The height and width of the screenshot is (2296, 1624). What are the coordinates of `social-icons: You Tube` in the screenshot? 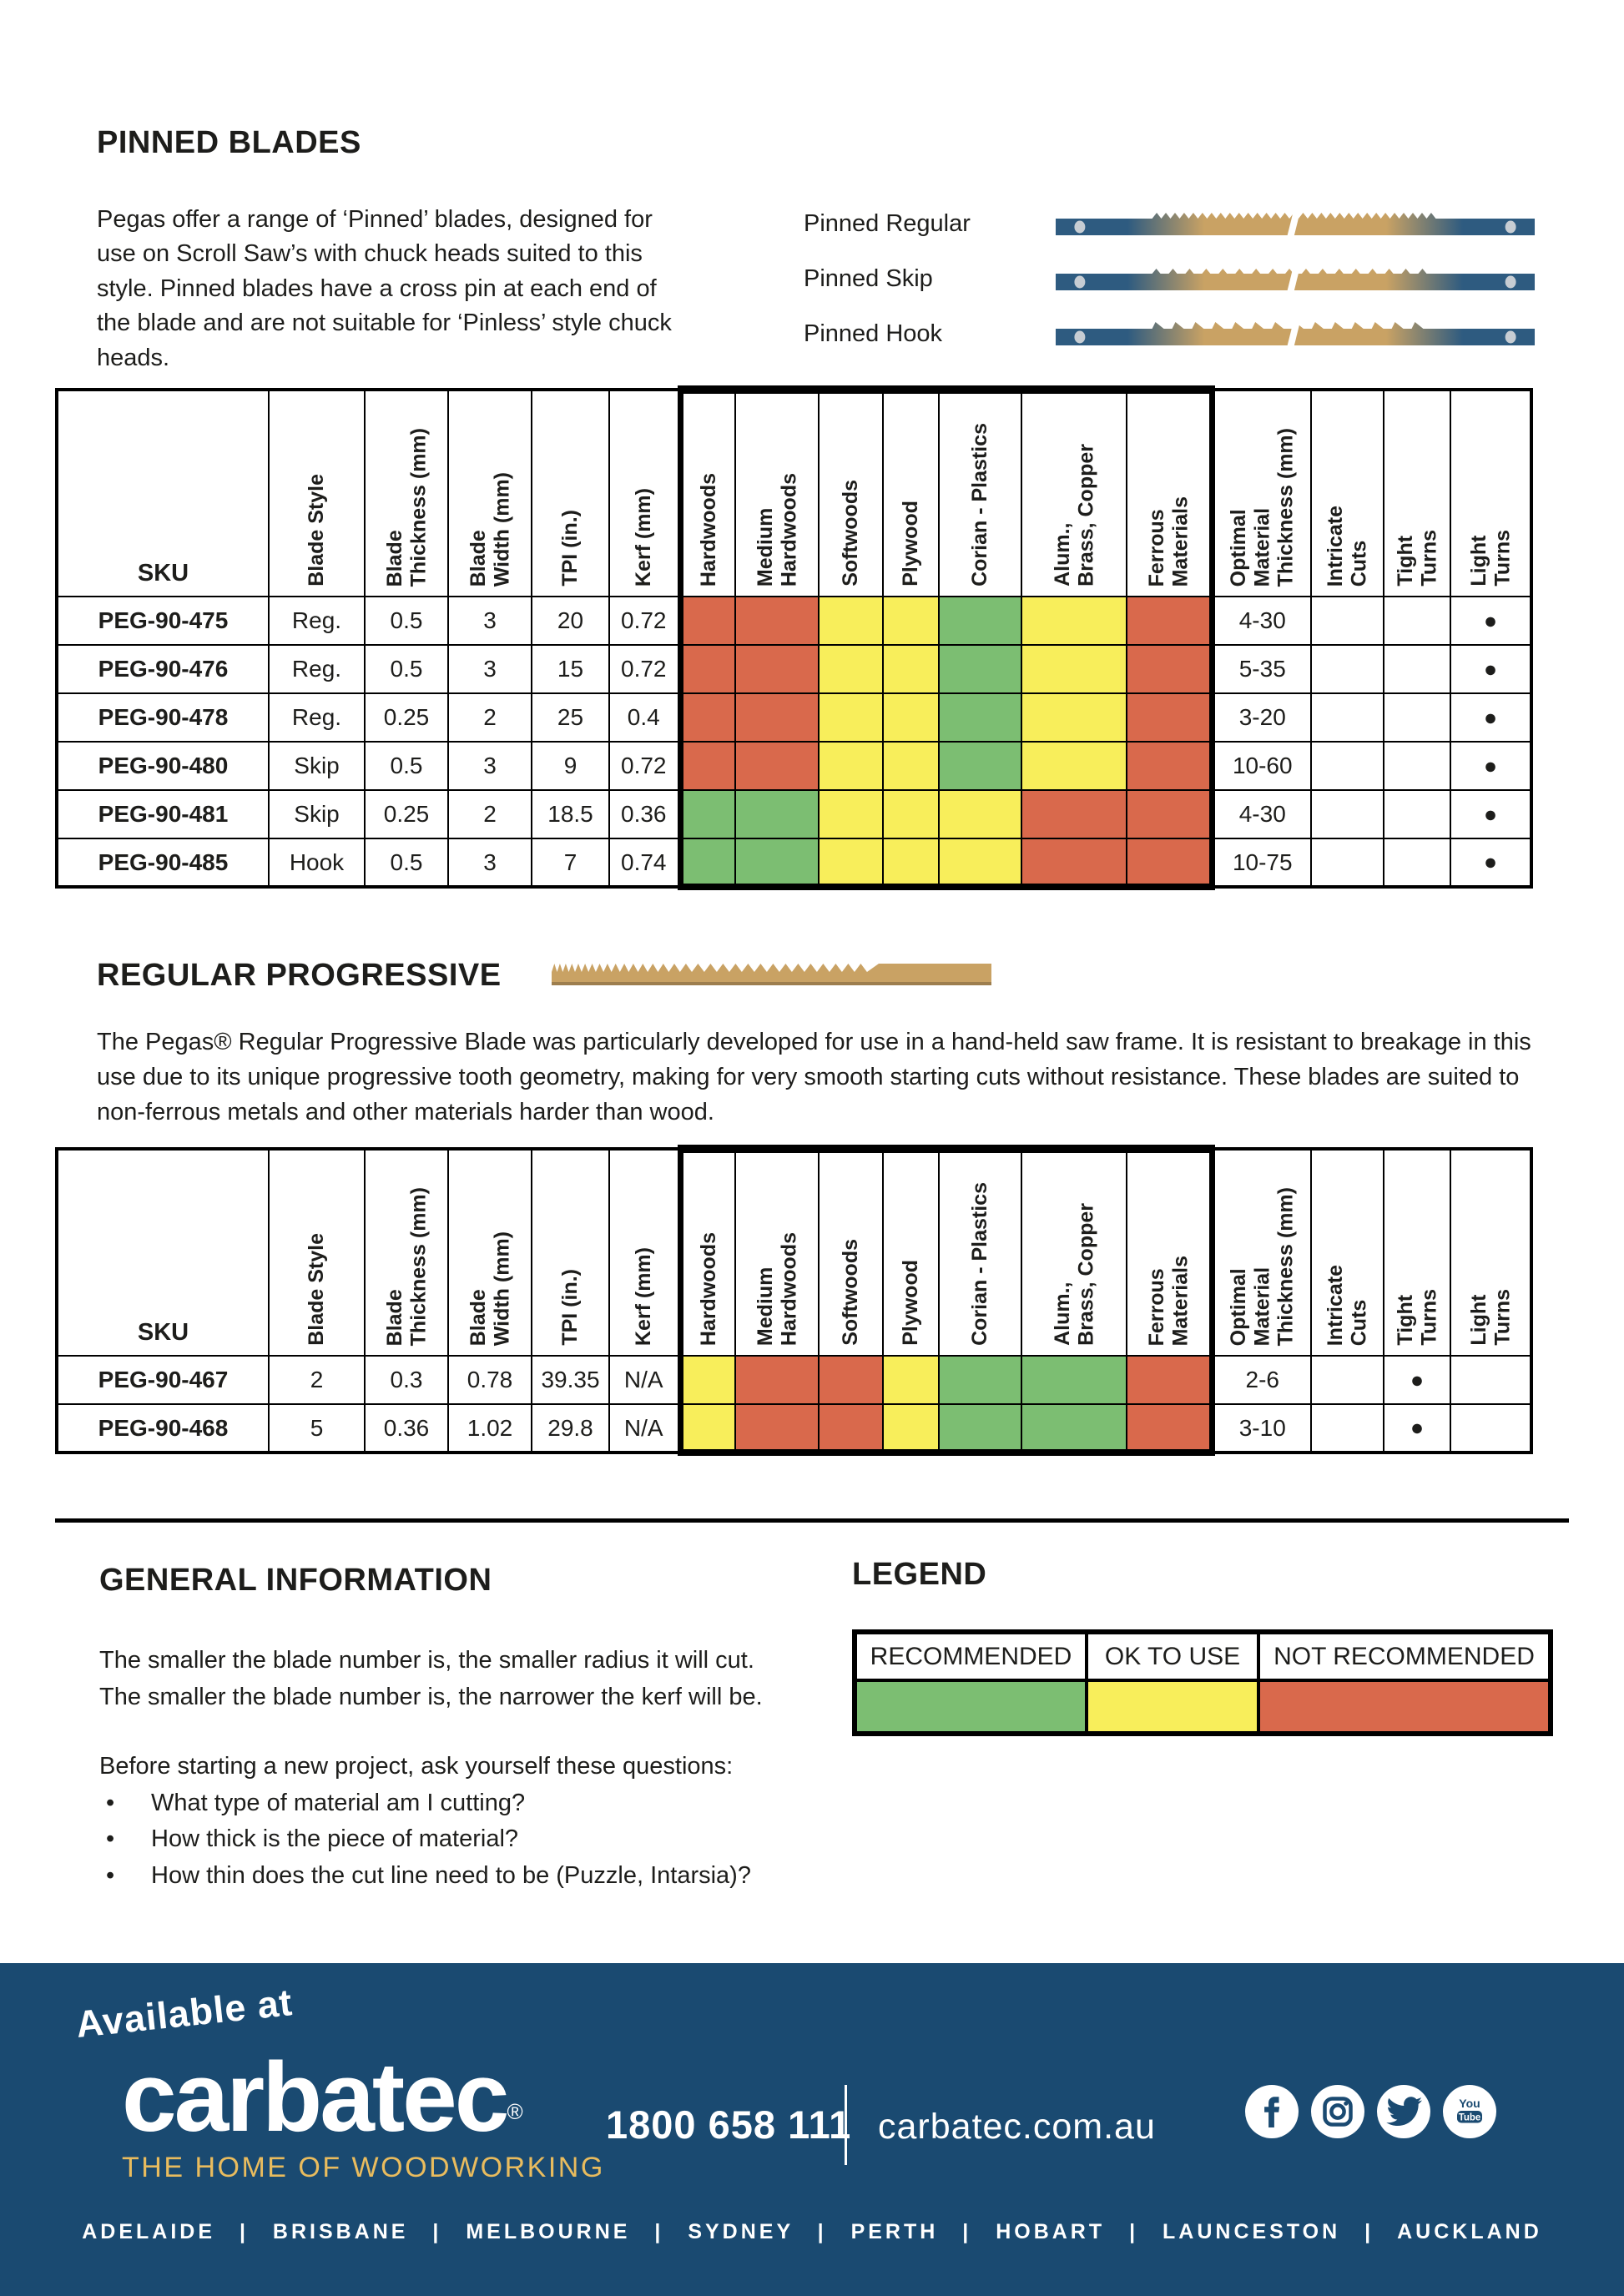 It's located at (1370, 2111).